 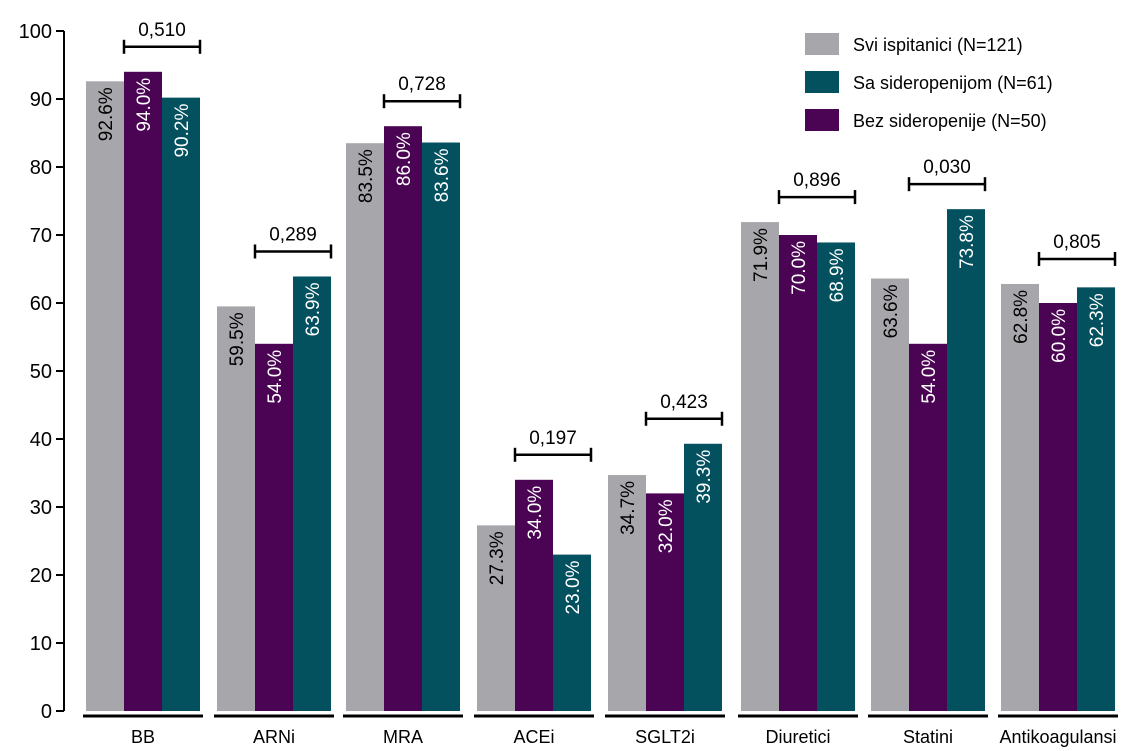 I want to click on p-value-bracket: 0,805, so click(x=1077, y=249).